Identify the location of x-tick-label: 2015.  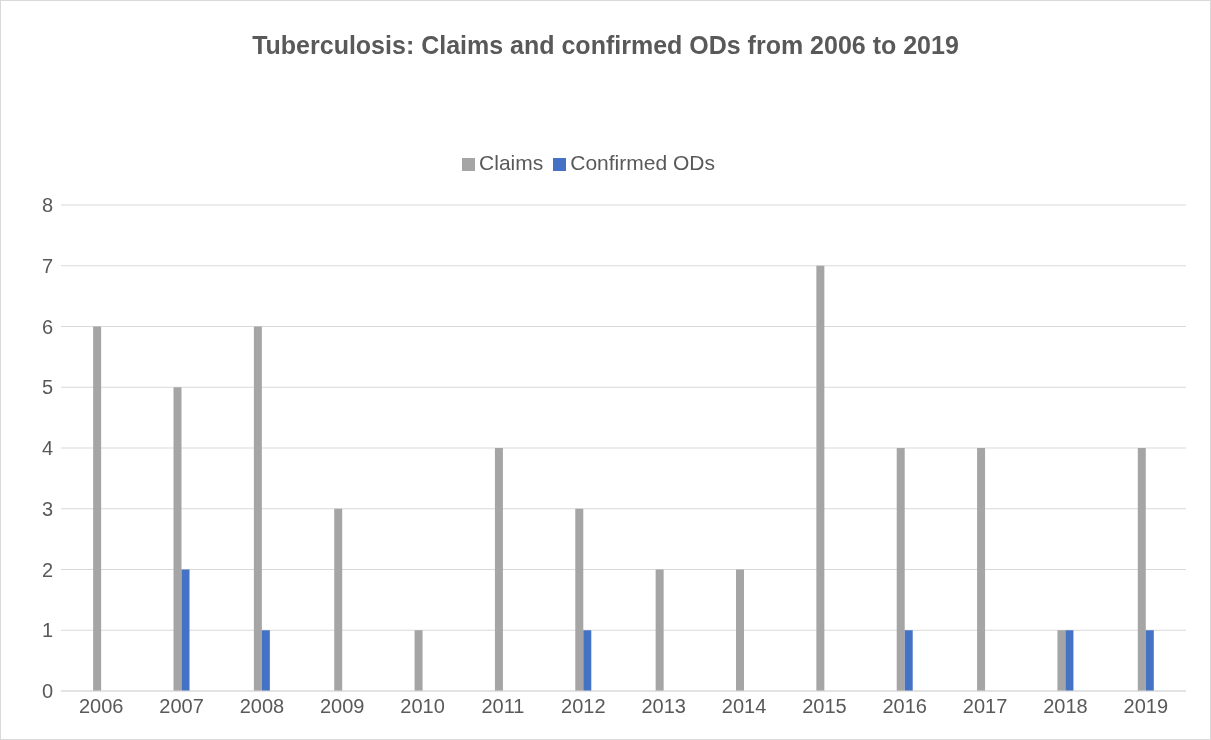
(824, 706).